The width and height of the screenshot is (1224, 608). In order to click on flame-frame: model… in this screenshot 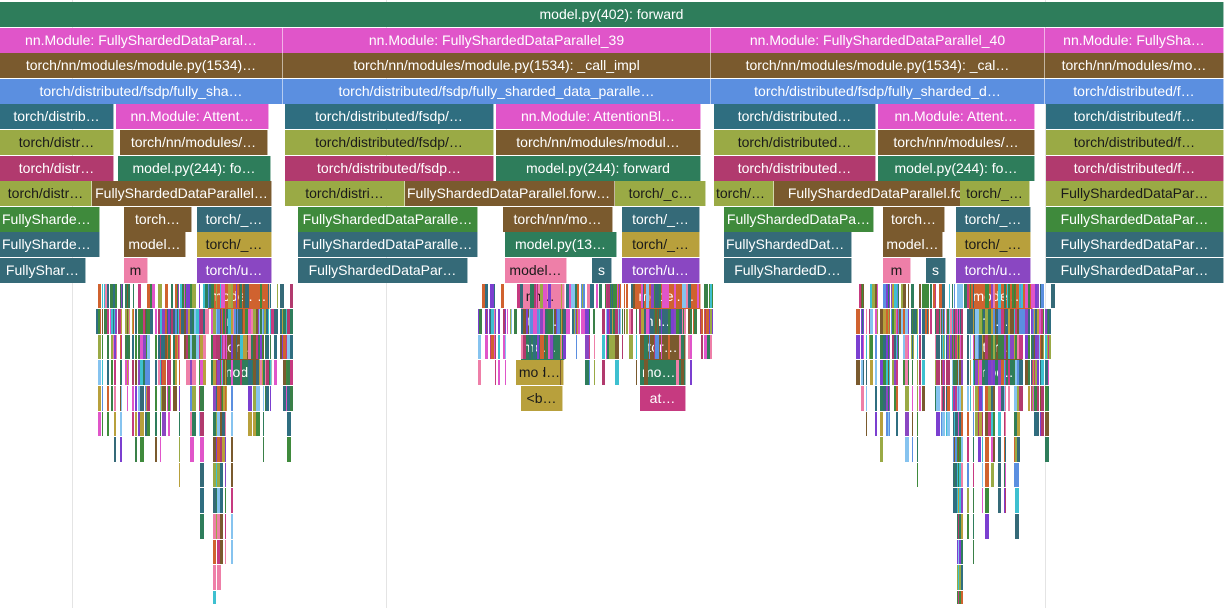, I will do `click(913, 245)`.